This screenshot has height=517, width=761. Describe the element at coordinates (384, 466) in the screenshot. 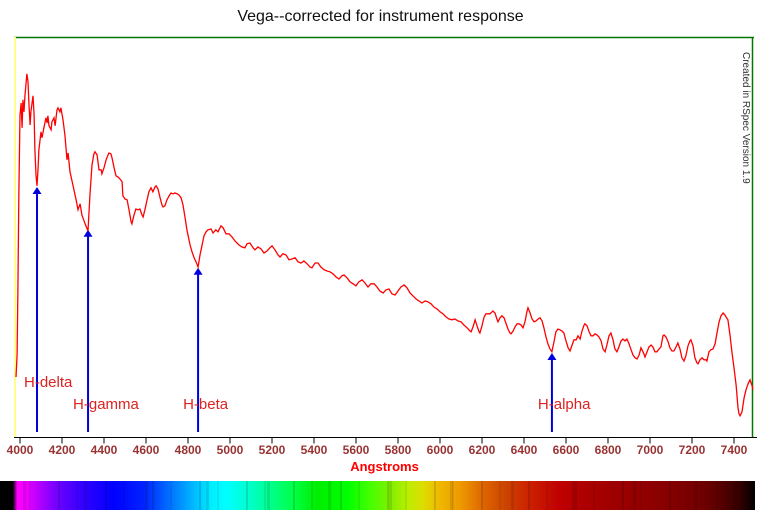

I see `x-axis-title: Angstroms` at that location.